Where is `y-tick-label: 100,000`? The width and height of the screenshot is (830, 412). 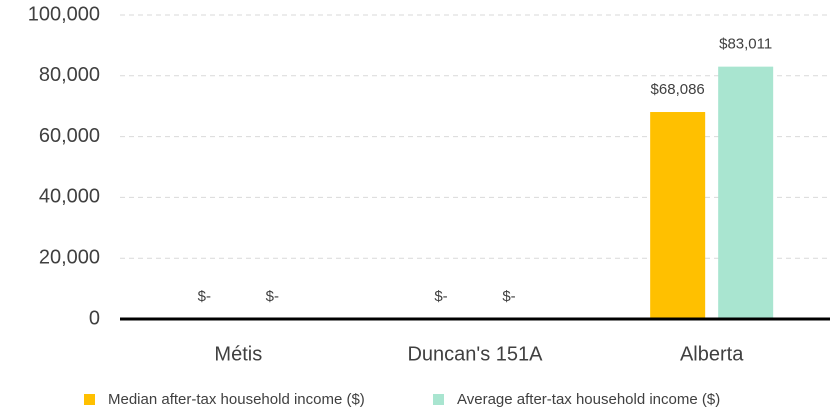 y-tick-label: 100,000 is located at coordinates (64, 14).